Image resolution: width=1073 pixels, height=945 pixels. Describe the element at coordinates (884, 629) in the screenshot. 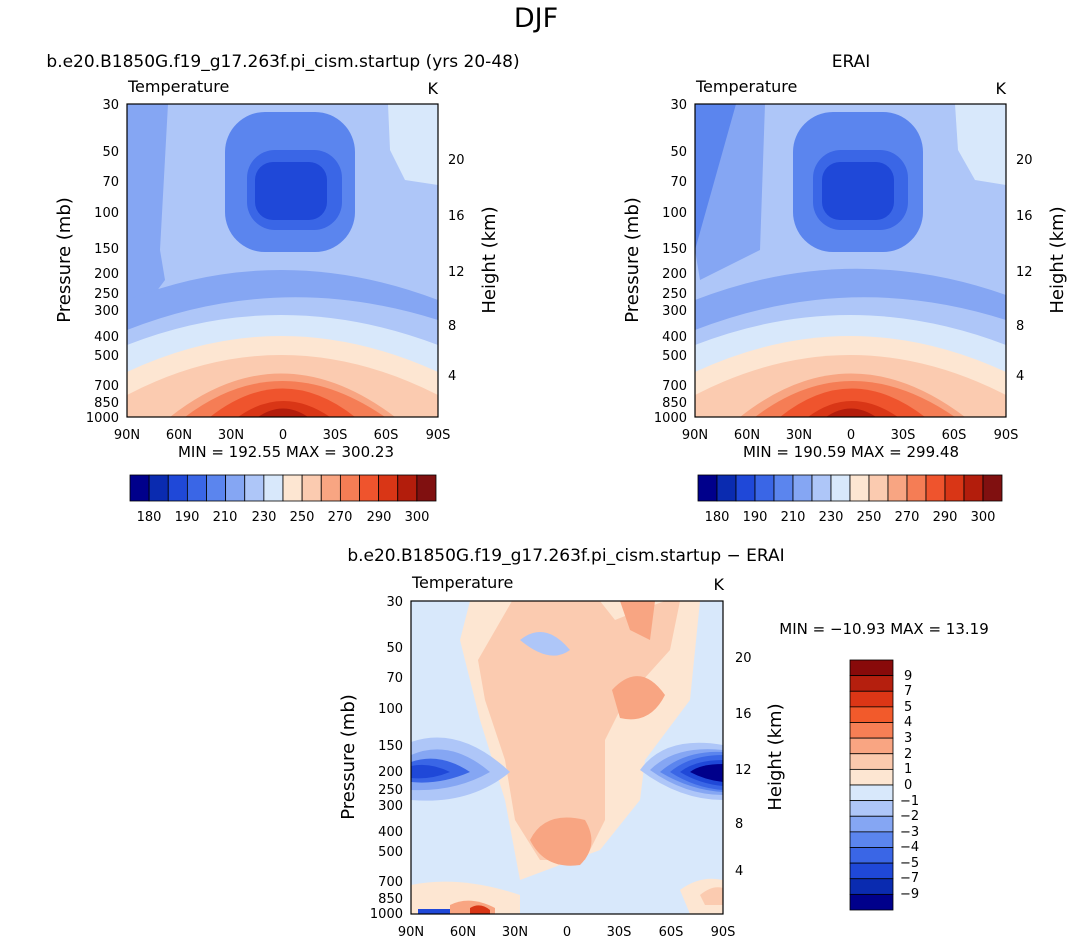

I see `stats-text: MIN = −10.93 MAX = 13.19` at that location.